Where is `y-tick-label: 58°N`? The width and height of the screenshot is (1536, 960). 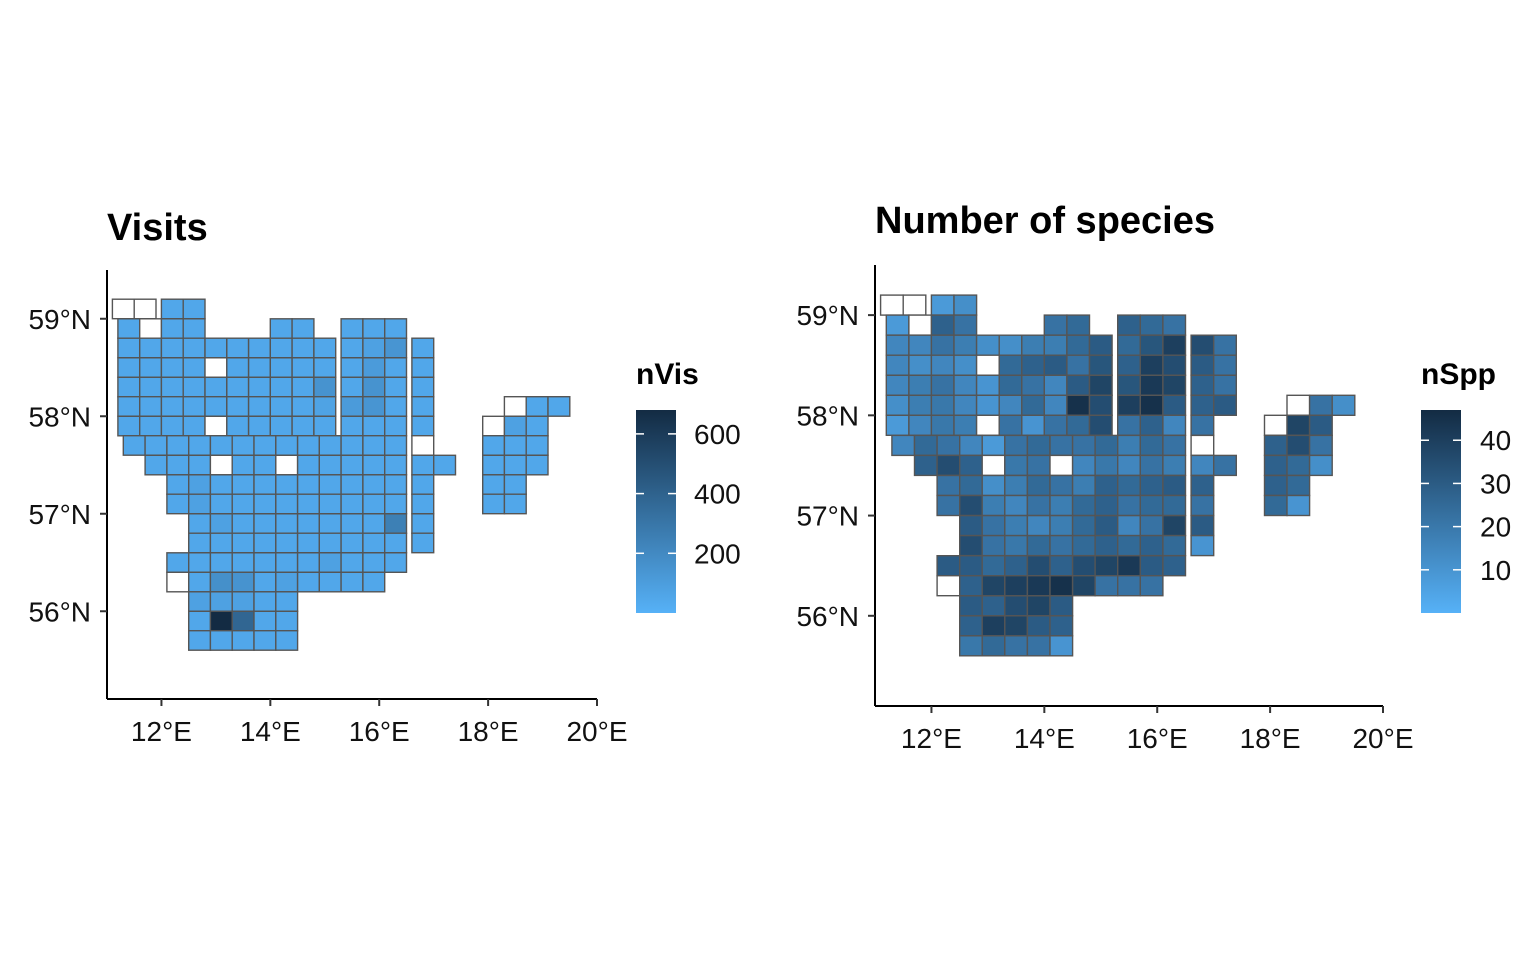 y-tick-label: 58°N is located at coordinates (827, 415).